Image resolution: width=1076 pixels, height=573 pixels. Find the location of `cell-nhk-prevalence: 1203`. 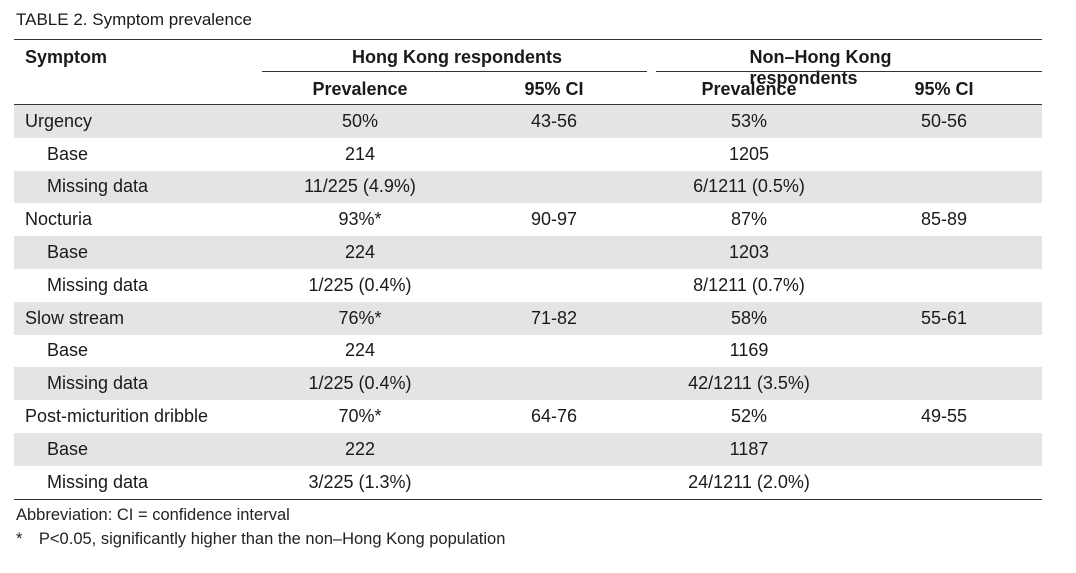

cell-nhk-prevalence: 1203 is located at coordinates (749, 252).